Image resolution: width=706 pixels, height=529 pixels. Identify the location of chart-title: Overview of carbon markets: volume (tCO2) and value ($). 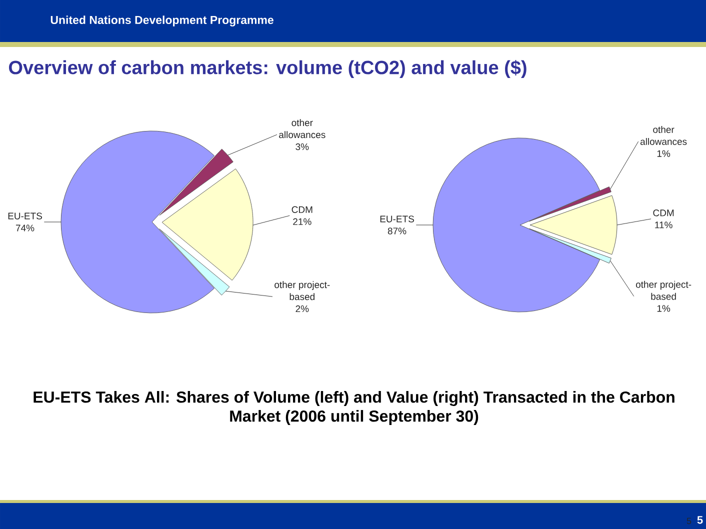
(267, 69).